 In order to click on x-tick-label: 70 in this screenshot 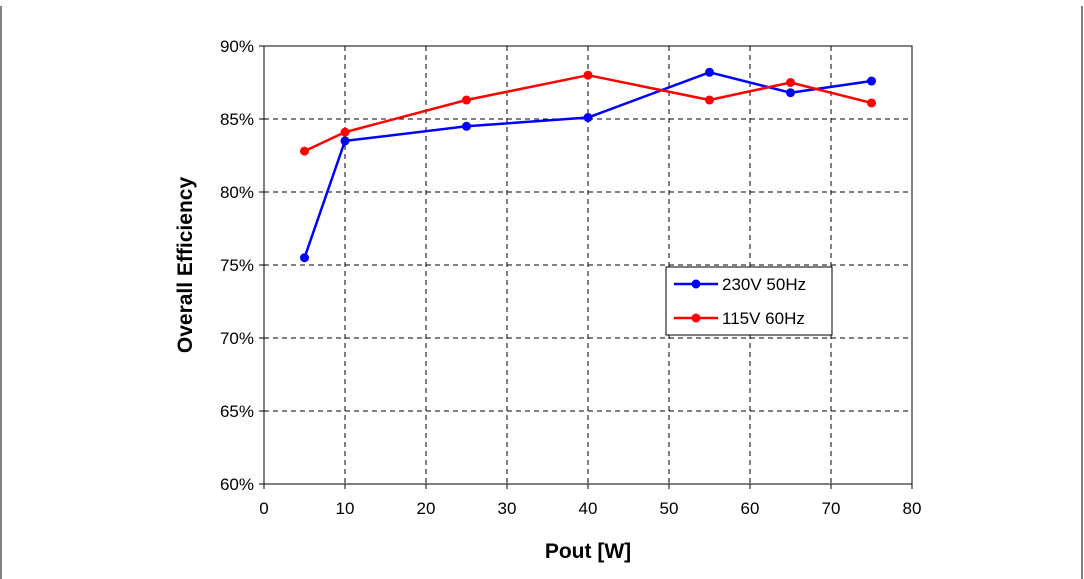, I will do `click(831, 508)`.